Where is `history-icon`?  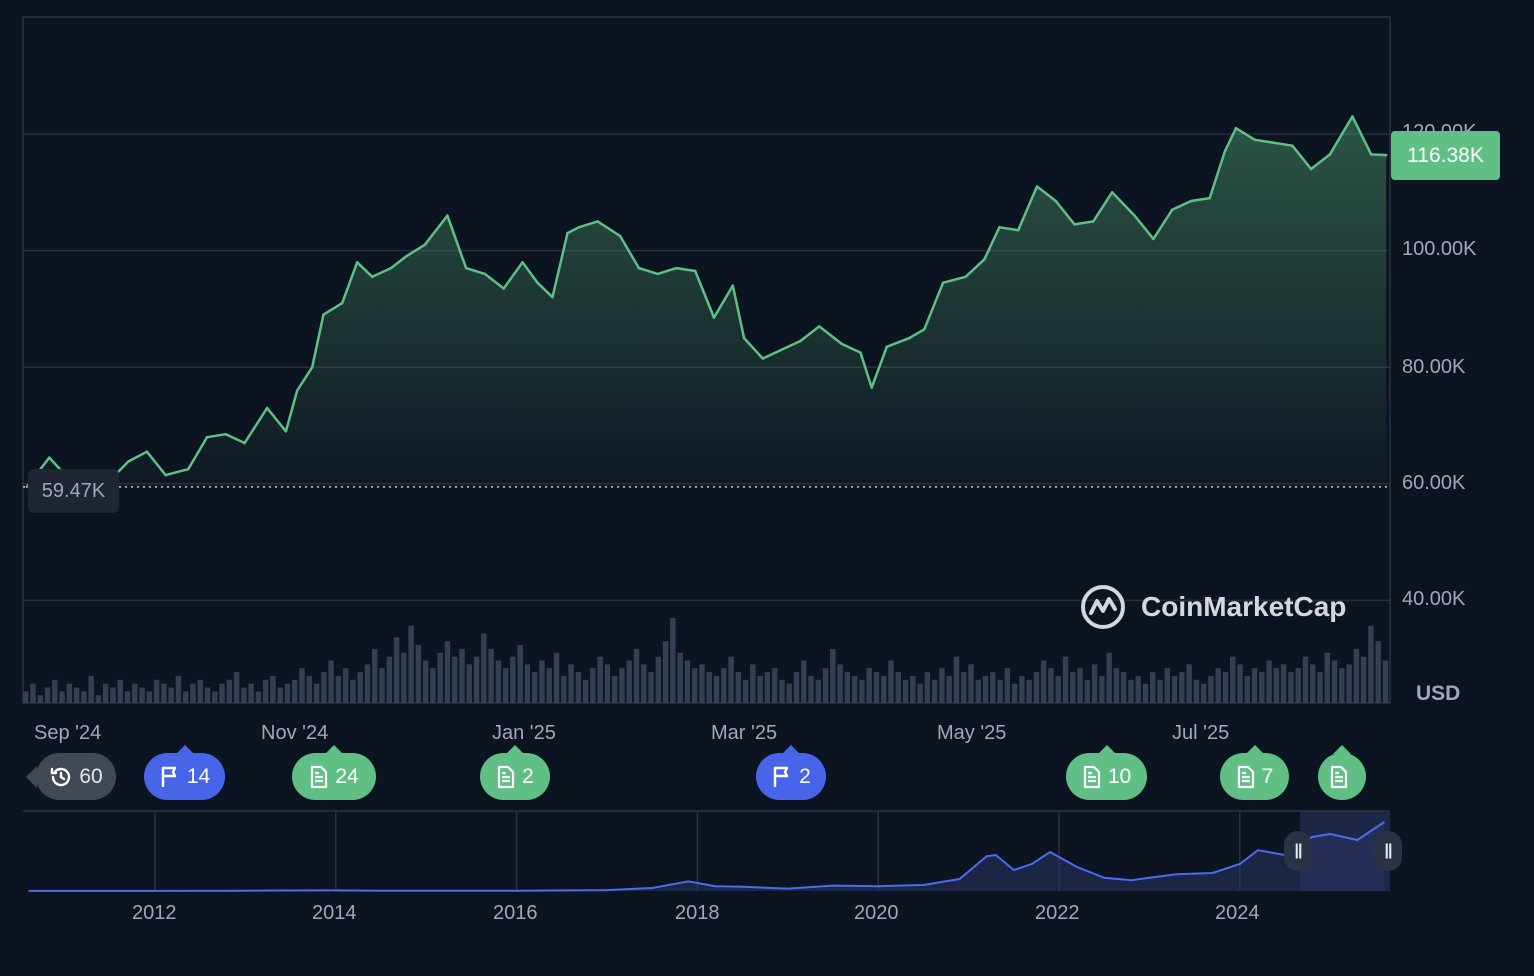
history-icon is located at coordinates (61, 776).